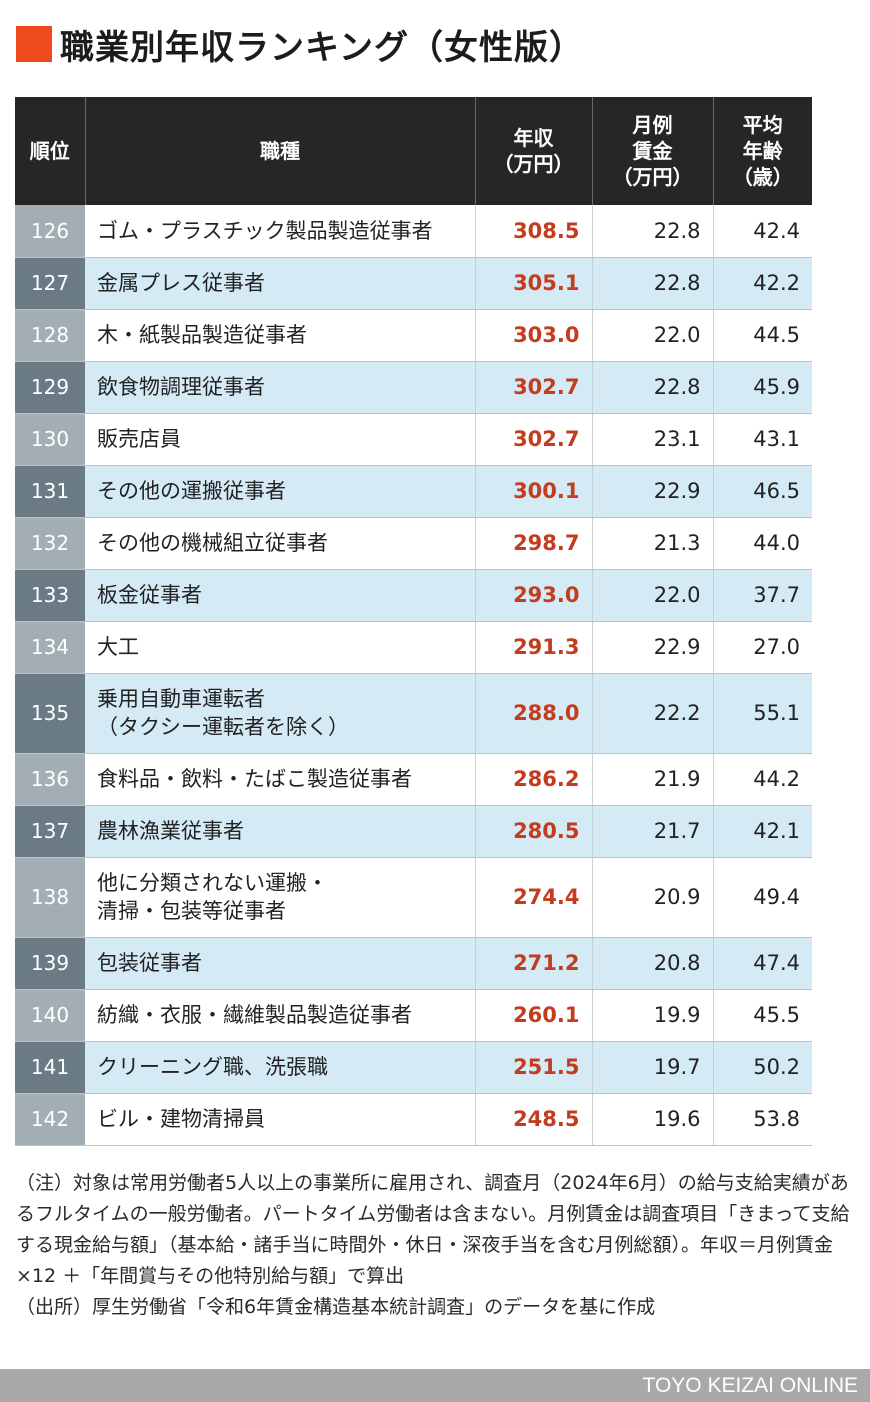  Describe the element at coordinates (534, 231) in the screenshot. I see `income-cell: 308.5` at that location.